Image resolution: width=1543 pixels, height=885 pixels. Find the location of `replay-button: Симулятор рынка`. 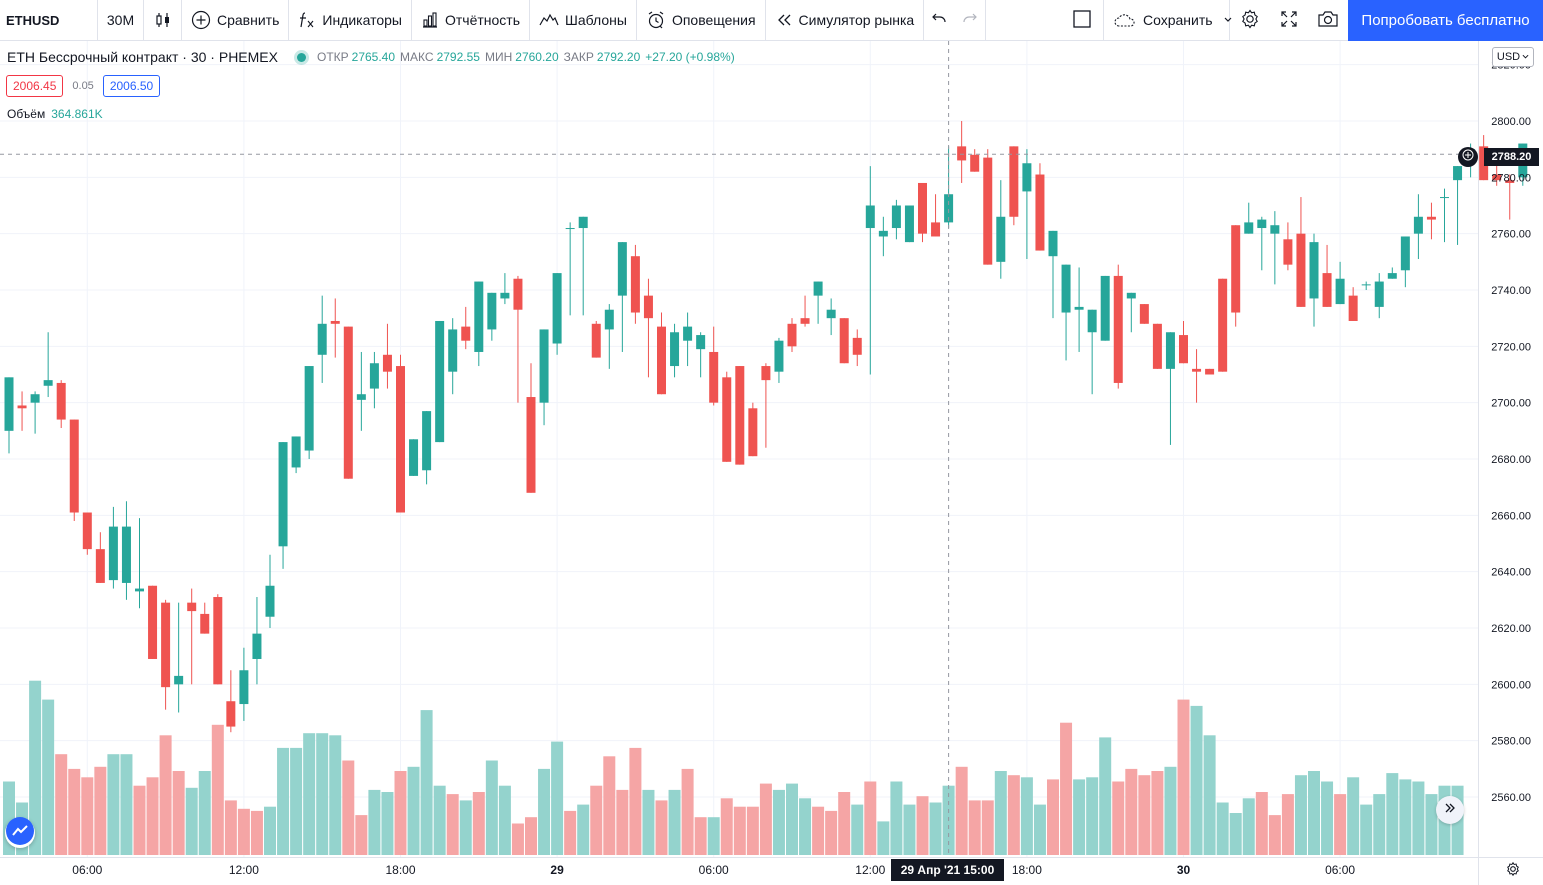

replay-button: Симулятор рынка is located at coordinates (845, 20).